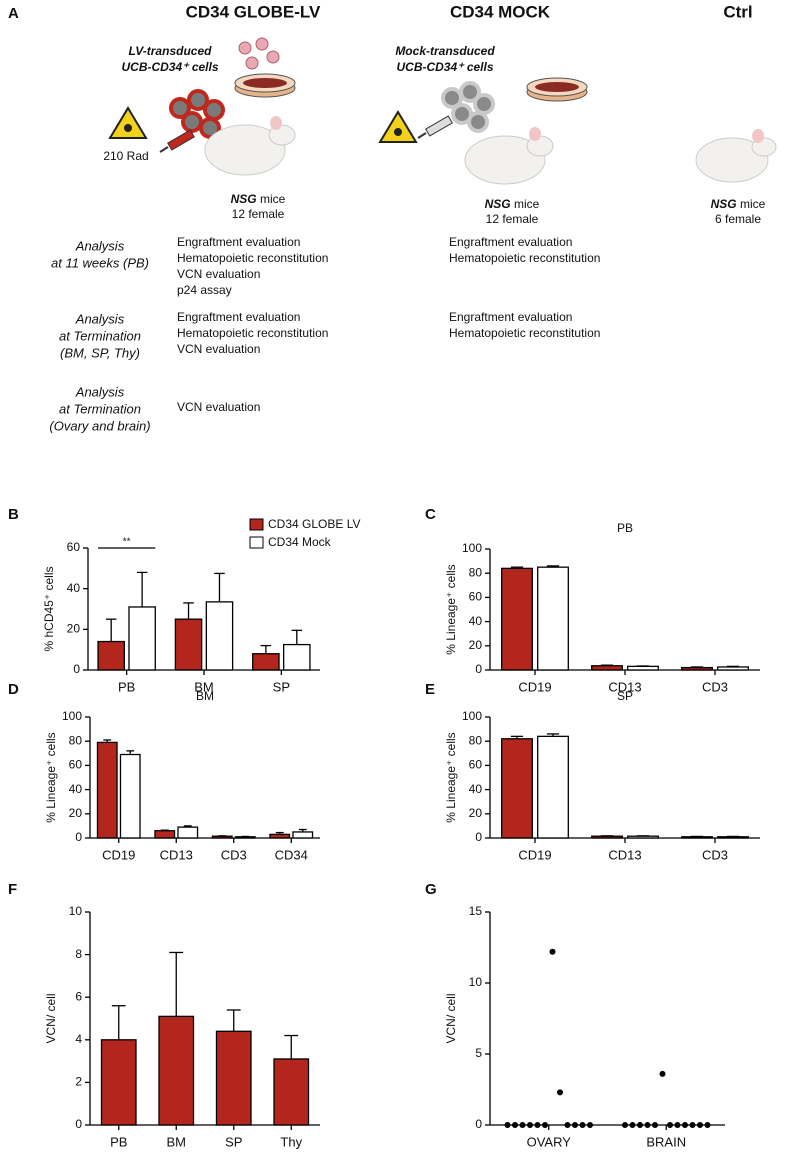 Image resolution: width=798 pixels, height=1157 pixels. Describe the element at coordinates (435, 127) in the screenshot. I see `syringe` at that location.